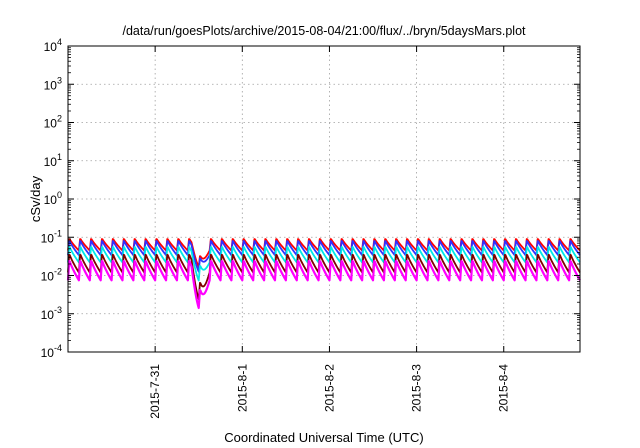  What do you see at coordinates (417, 388) in the screenshot?
I see `x-tick-label: 2015-8-3` at bounding box center [417, 388].